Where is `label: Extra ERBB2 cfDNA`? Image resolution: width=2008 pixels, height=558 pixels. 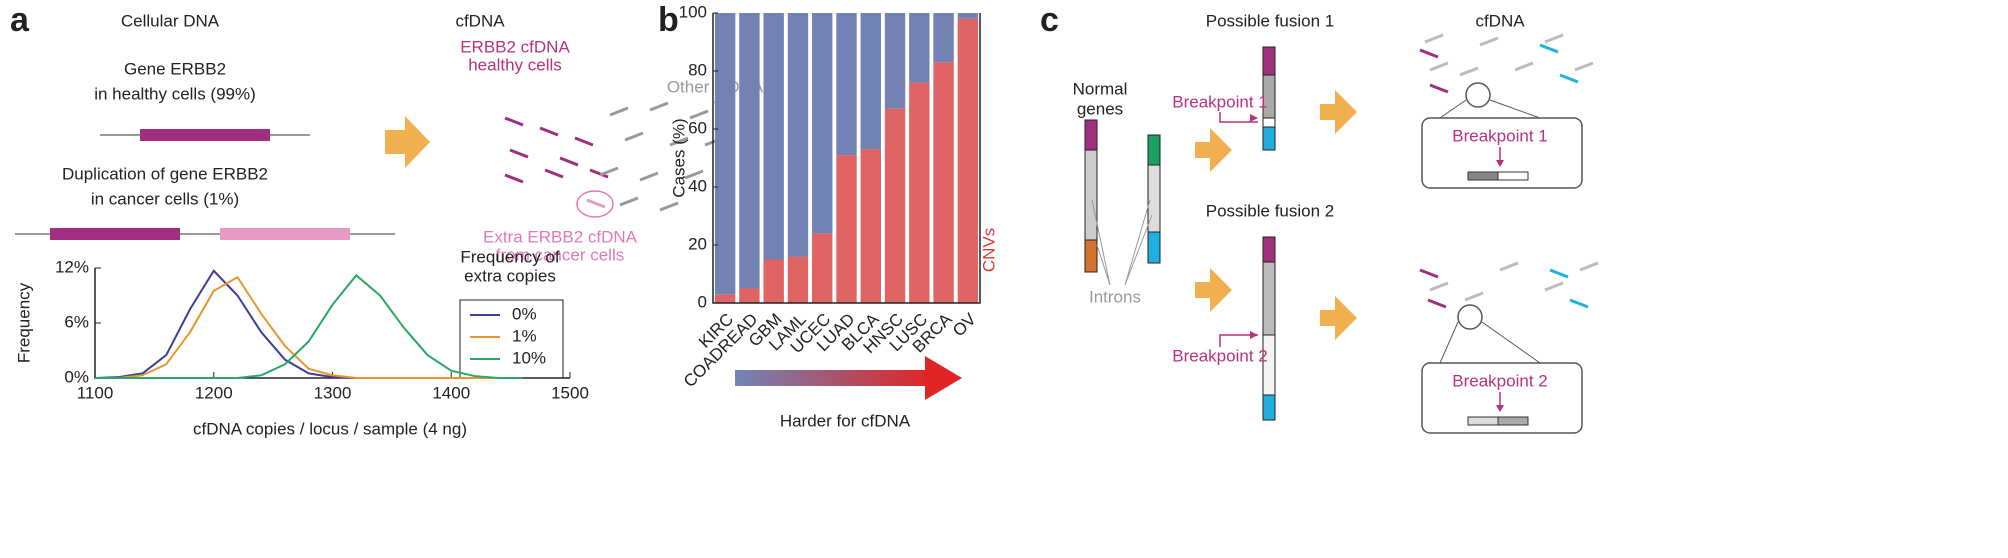 label: Extra ERBB2 cfDNA is located at coordinates (560, 236).